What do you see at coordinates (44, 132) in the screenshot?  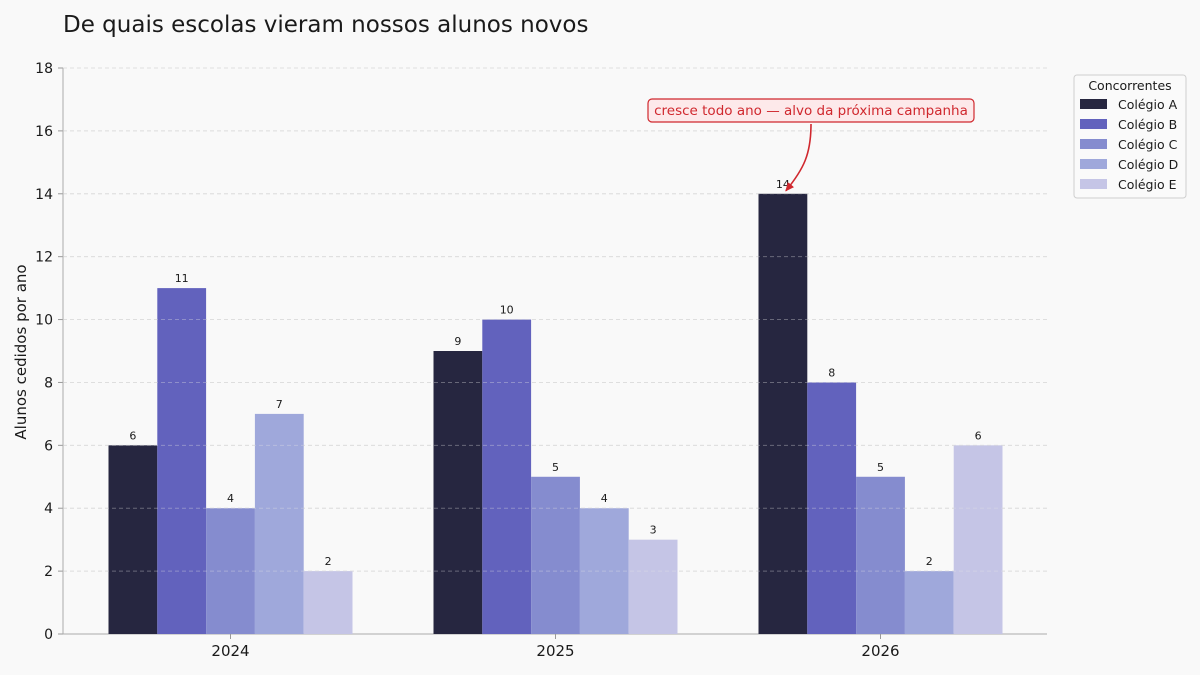 I see `y-tick-label: 16` at bounding box center [44, 132].